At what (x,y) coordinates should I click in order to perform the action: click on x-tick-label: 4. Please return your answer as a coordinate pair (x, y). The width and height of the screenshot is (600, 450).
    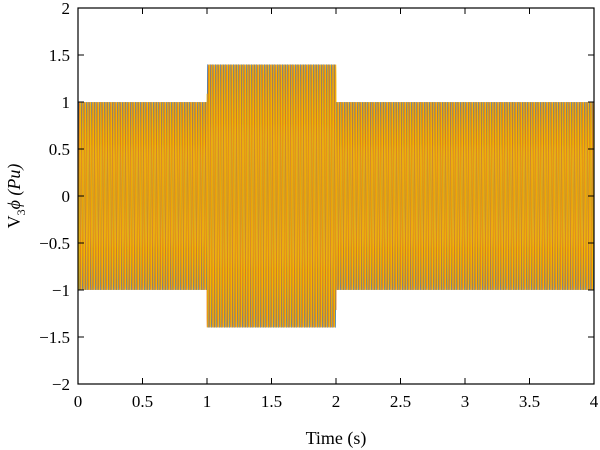
    Looking at the image, I should click on (594, 401).